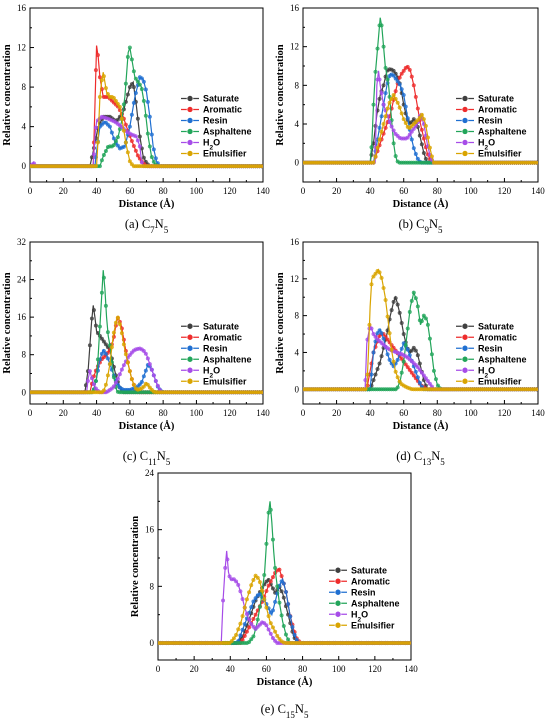  What do you see at coordinates (490, 348) in the screenshot?
I see `legend-entry: Resin` at bounding box center [490, 348].